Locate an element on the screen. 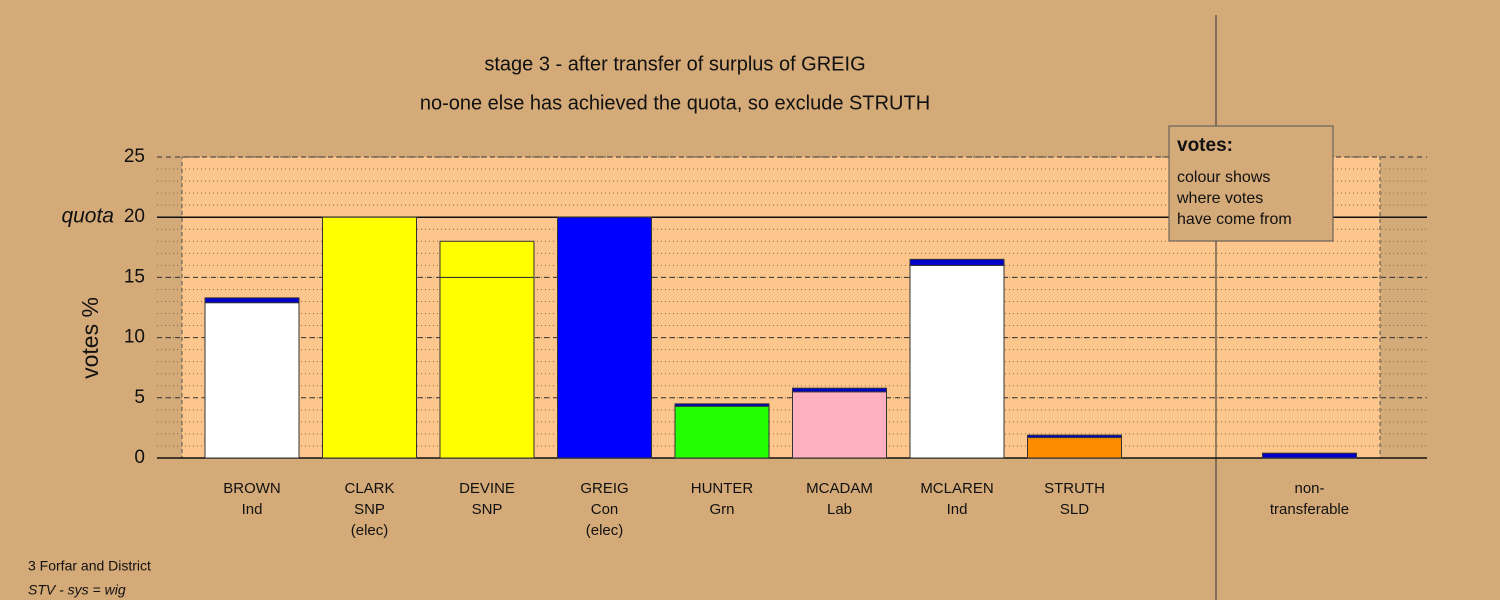 This screenshot has width=1500, height=600. x-tick-label: BROWN is located at coordinates (252, 488).